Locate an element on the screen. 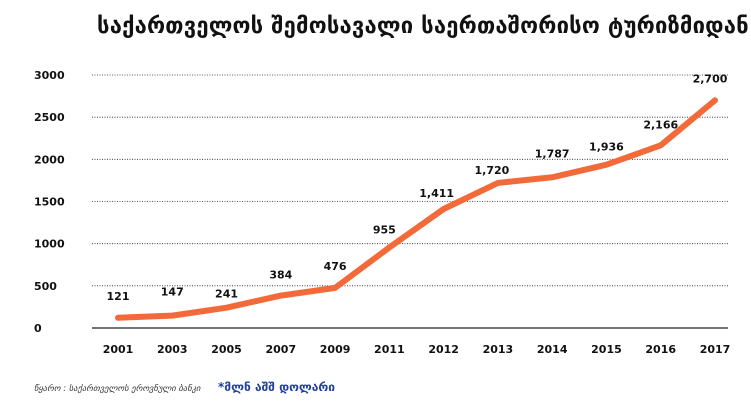 The height and width of the screenshot is (416, 751). y-tick-label: 2500 is located at coordinates (49, 117).